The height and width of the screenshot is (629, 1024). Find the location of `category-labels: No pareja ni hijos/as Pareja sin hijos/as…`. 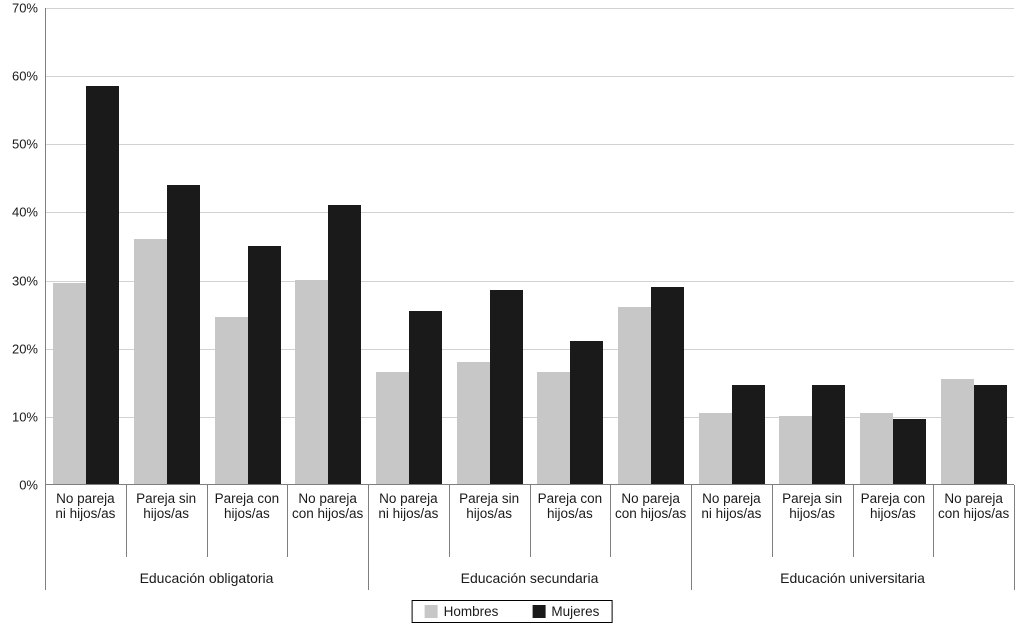

category-labels: No pareja ni hijos/as Pareja sin hijos/as… is located at coordinates (529, 506).